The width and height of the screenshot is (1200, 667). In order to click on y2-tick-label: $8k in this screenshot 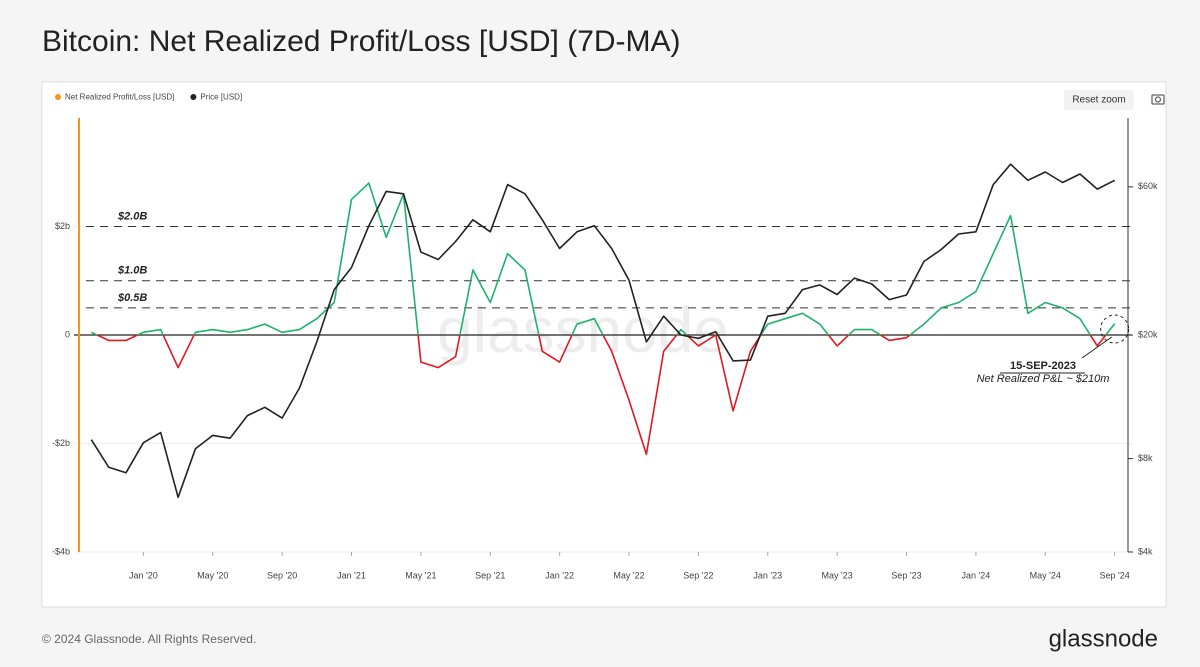, I will do `click(1145, 458)`.